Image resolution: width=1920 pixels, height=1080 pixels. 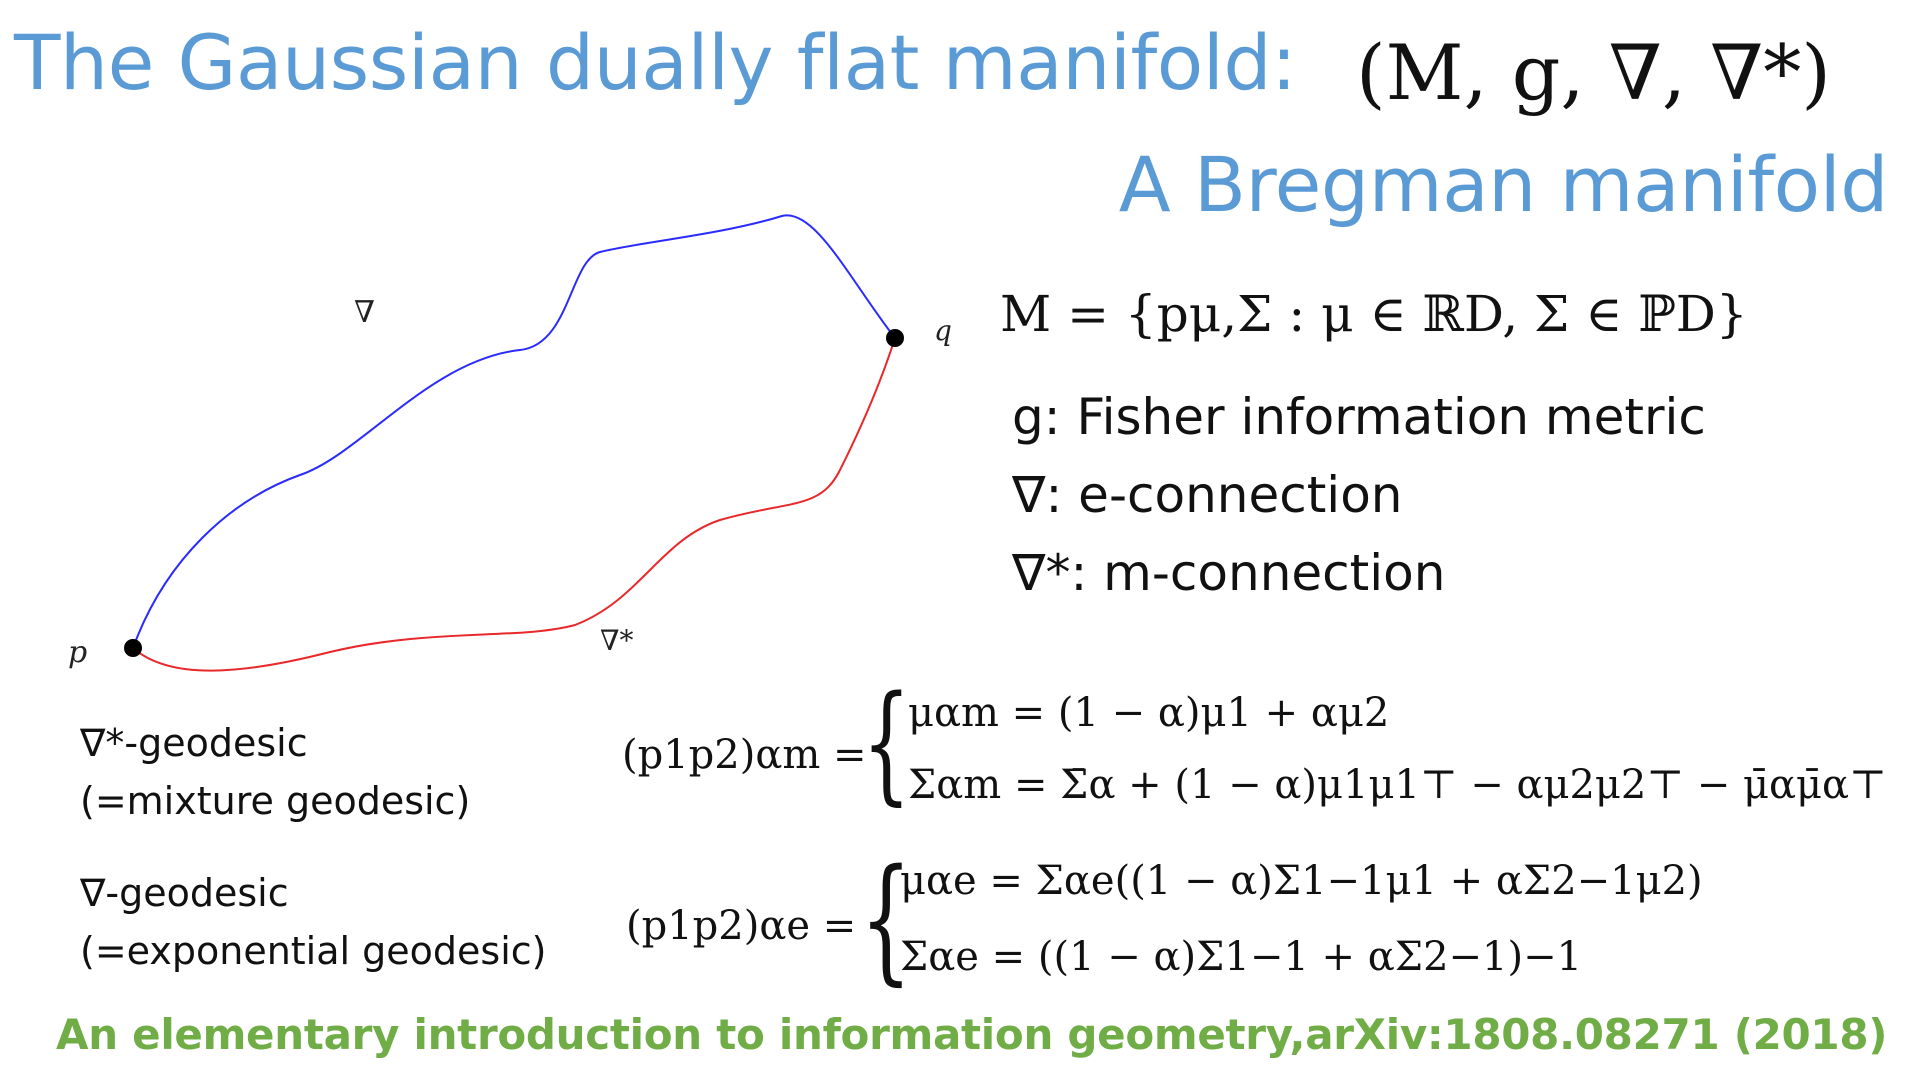 I want to click on point-p, so click(x=133, y=648).